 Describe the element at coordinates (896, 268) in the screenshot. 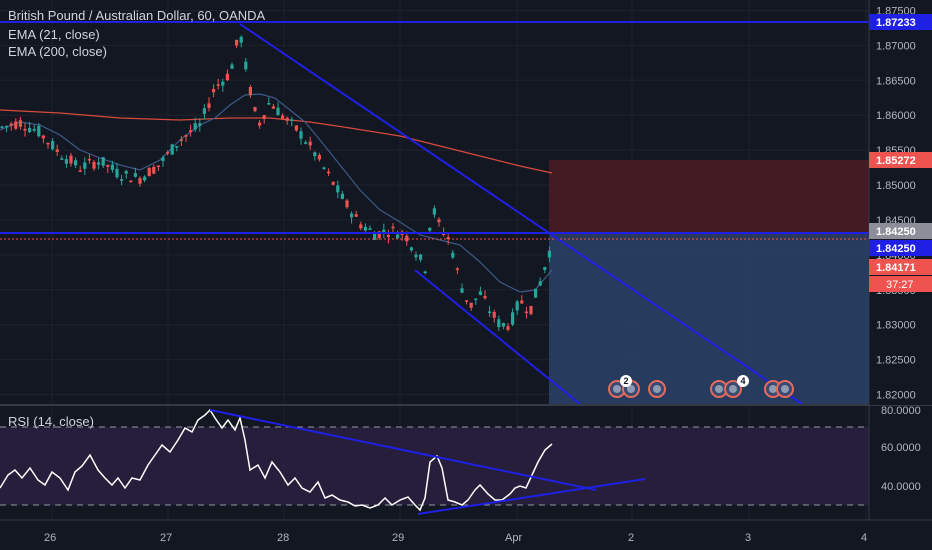

I see `last-price: 1.84171` at that location.